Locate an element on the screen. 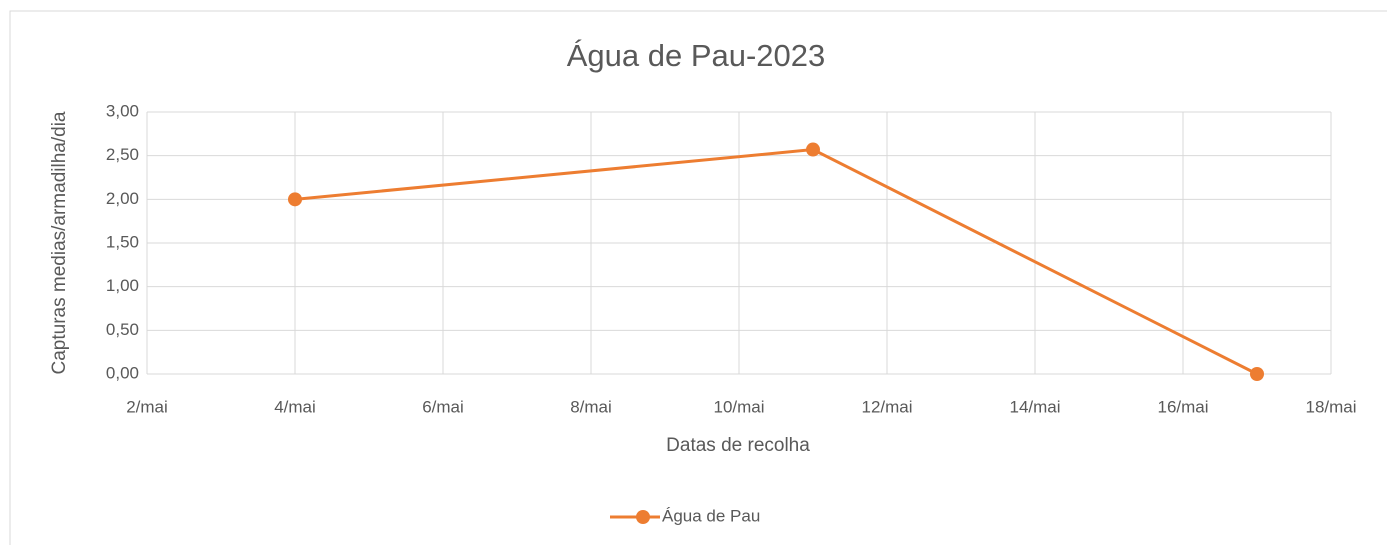  x-tick-label: 14/mai is located at coordinates (1034, 406).